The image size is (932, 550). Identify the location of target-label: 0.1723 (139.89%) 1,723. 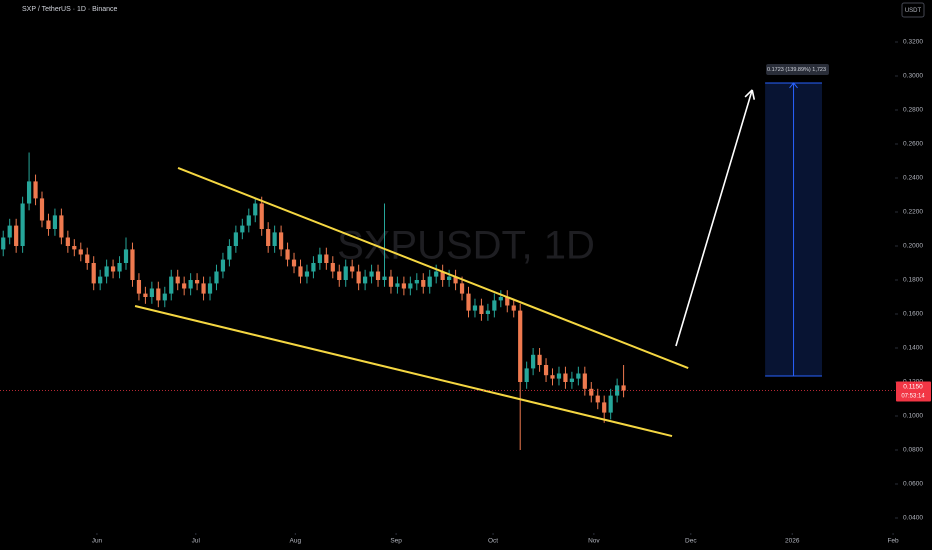
(796, 70).